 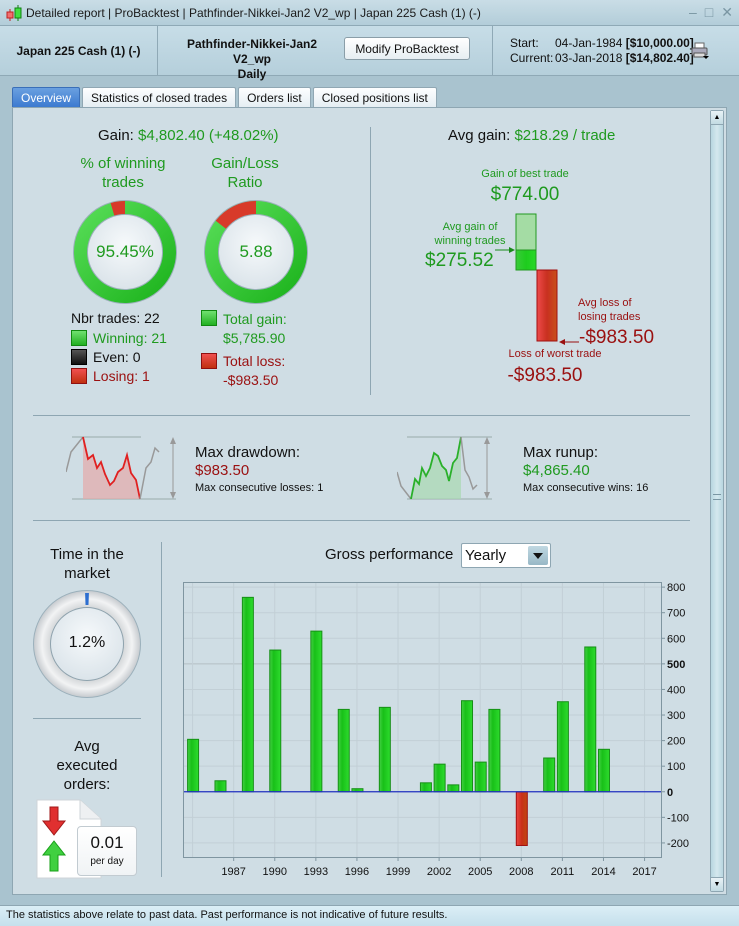 What do you see at coordinates (245, 173) in the screenshot?
I see `gain-loss-ratio-title: Gain/Loss Ratio` at bounding box center [245, 173].